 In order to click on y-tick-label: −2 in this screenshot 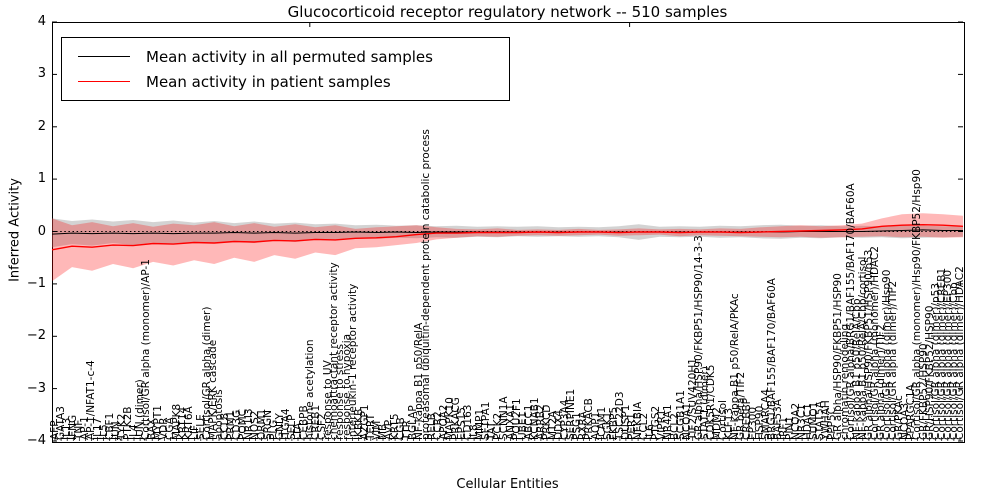, I will do `click(36, 336)`.